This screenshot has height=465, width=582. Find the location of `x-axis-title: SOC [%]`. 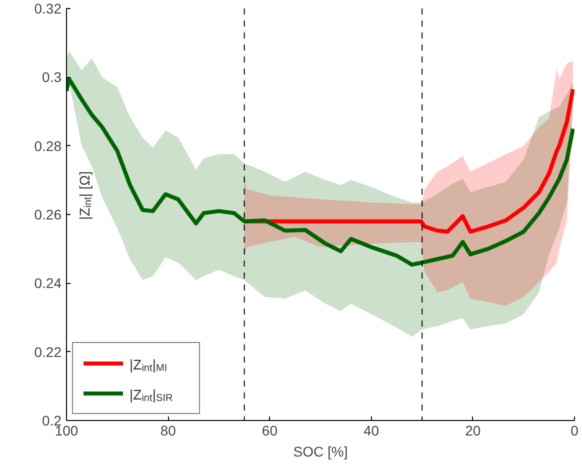

x-axis-title: SOC [%] is located at coordinates (320, 452).